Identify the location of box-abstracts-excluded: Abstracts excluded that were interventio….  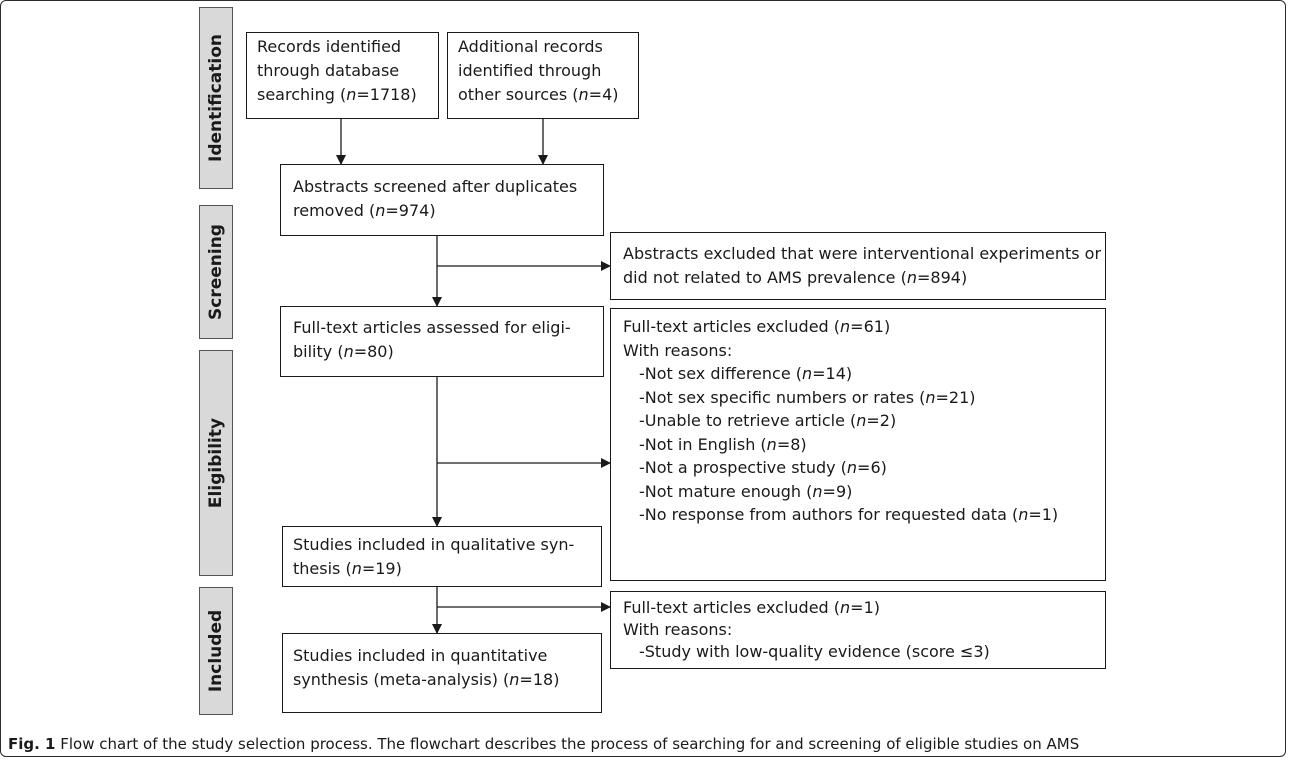
(858, 266).